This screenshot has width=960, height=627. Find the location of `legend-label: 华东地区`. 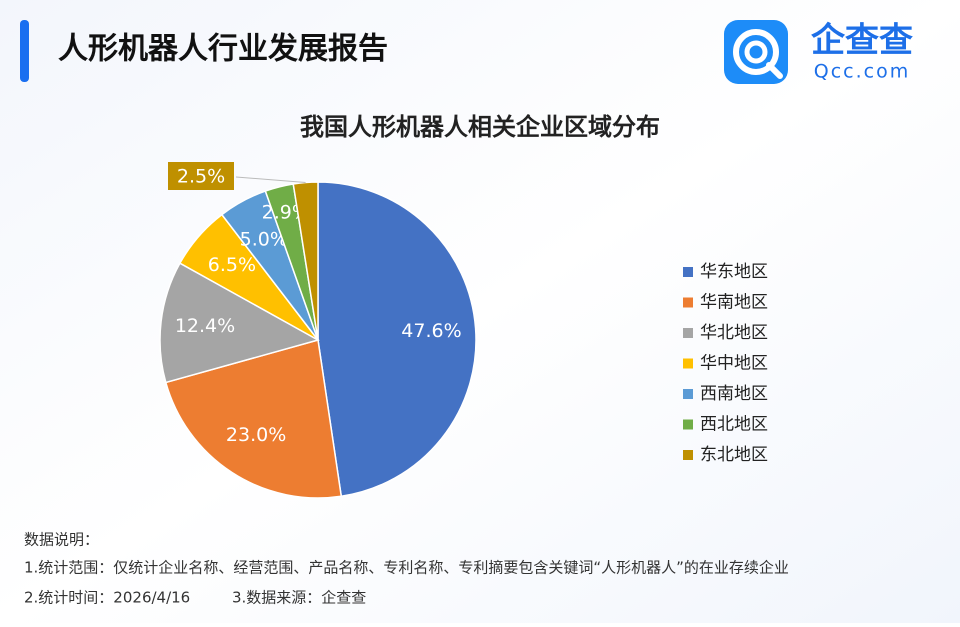

legend-label: 华东地区 is located at coordinates (734, 272).